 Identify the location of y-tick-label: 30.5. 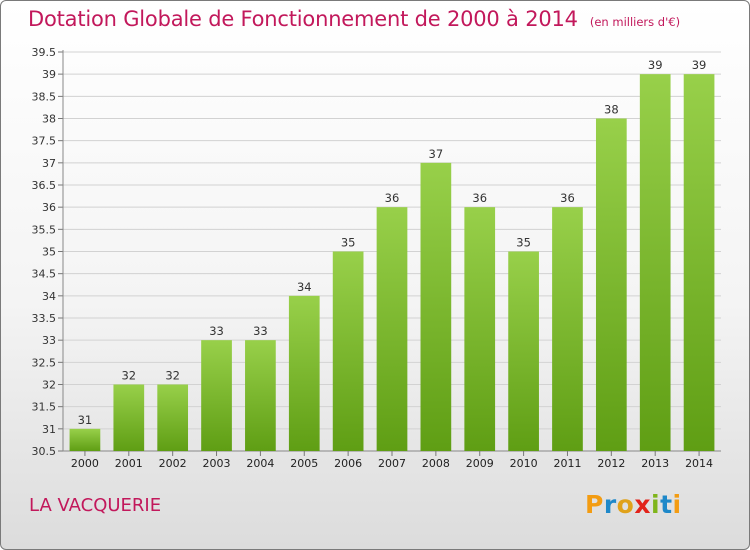
(44, 451).